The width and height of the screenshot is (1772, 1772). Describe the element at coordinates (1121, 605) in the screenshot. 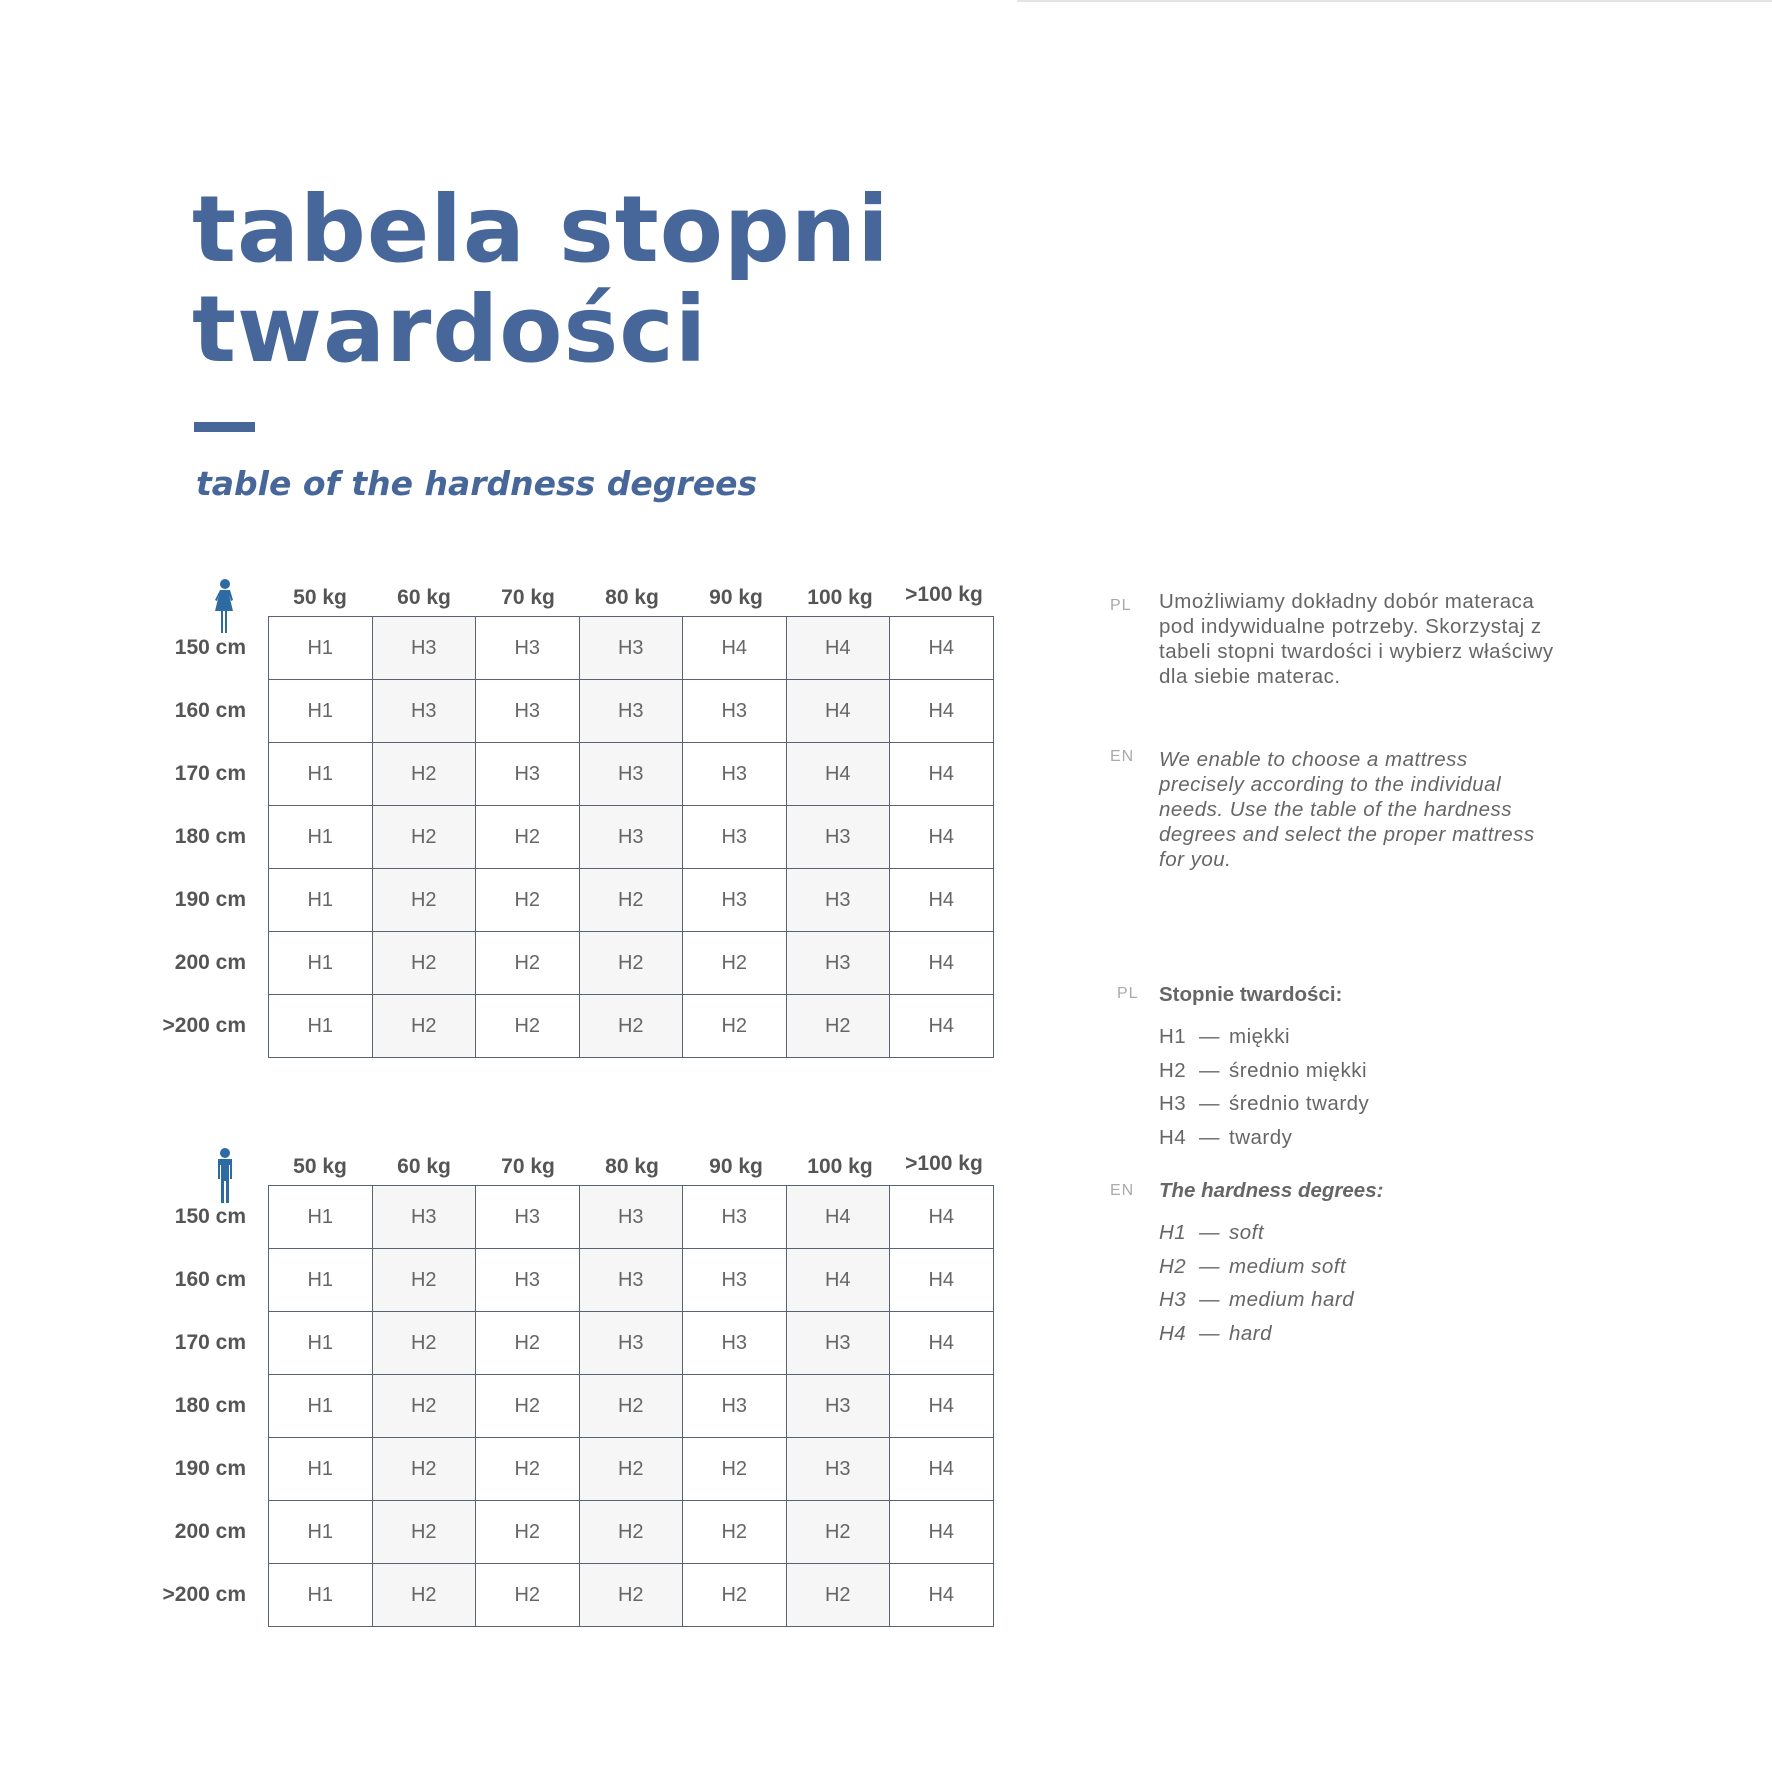

I see `lang-label-pl: PL` at that location.